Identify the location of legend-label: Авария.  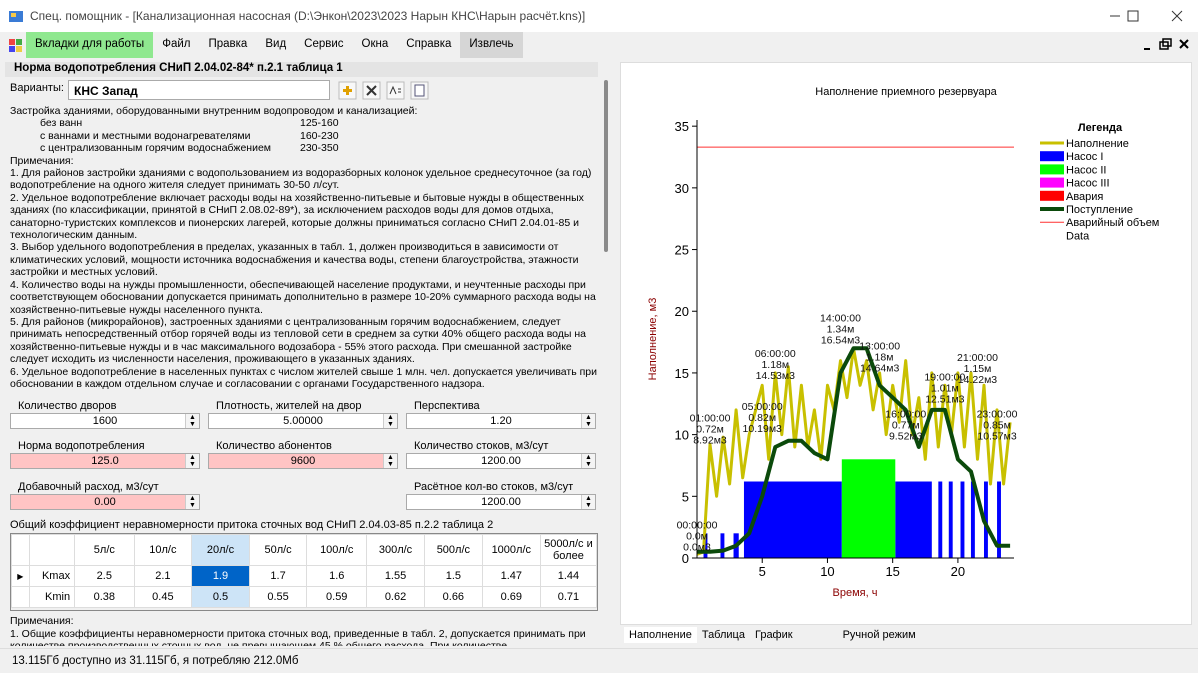
(1084, 197).